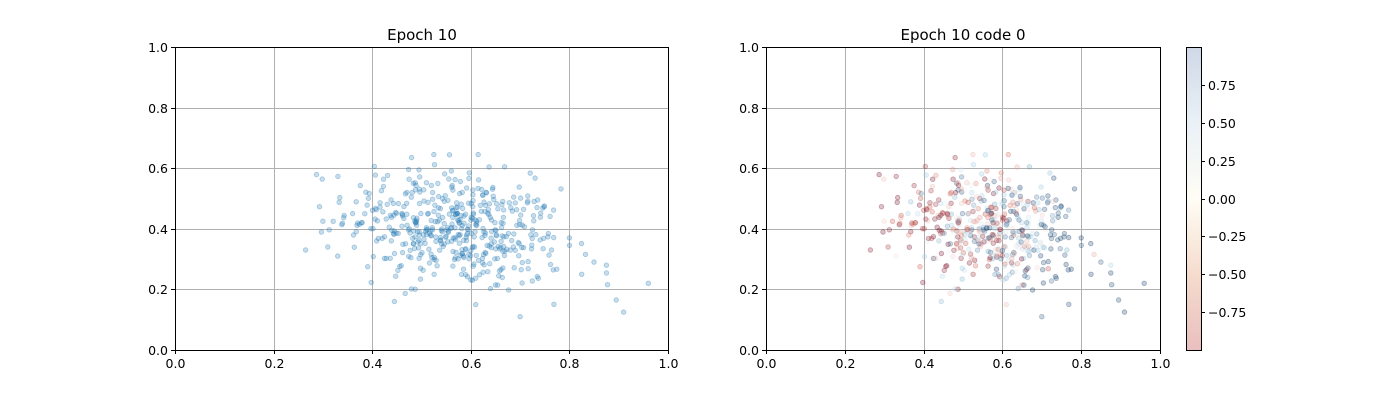 Image resolution: width=1400 pixels, height=400 pixels. What do you see at coordinates (1161, 363) in the screenshot?
I see `x-tick-label: 1.0` at bounding box center [1161, 363].